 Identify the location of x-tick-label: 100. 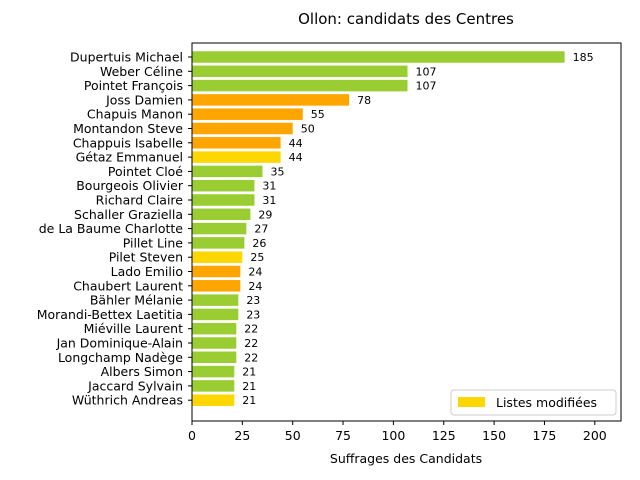
(393, 435).